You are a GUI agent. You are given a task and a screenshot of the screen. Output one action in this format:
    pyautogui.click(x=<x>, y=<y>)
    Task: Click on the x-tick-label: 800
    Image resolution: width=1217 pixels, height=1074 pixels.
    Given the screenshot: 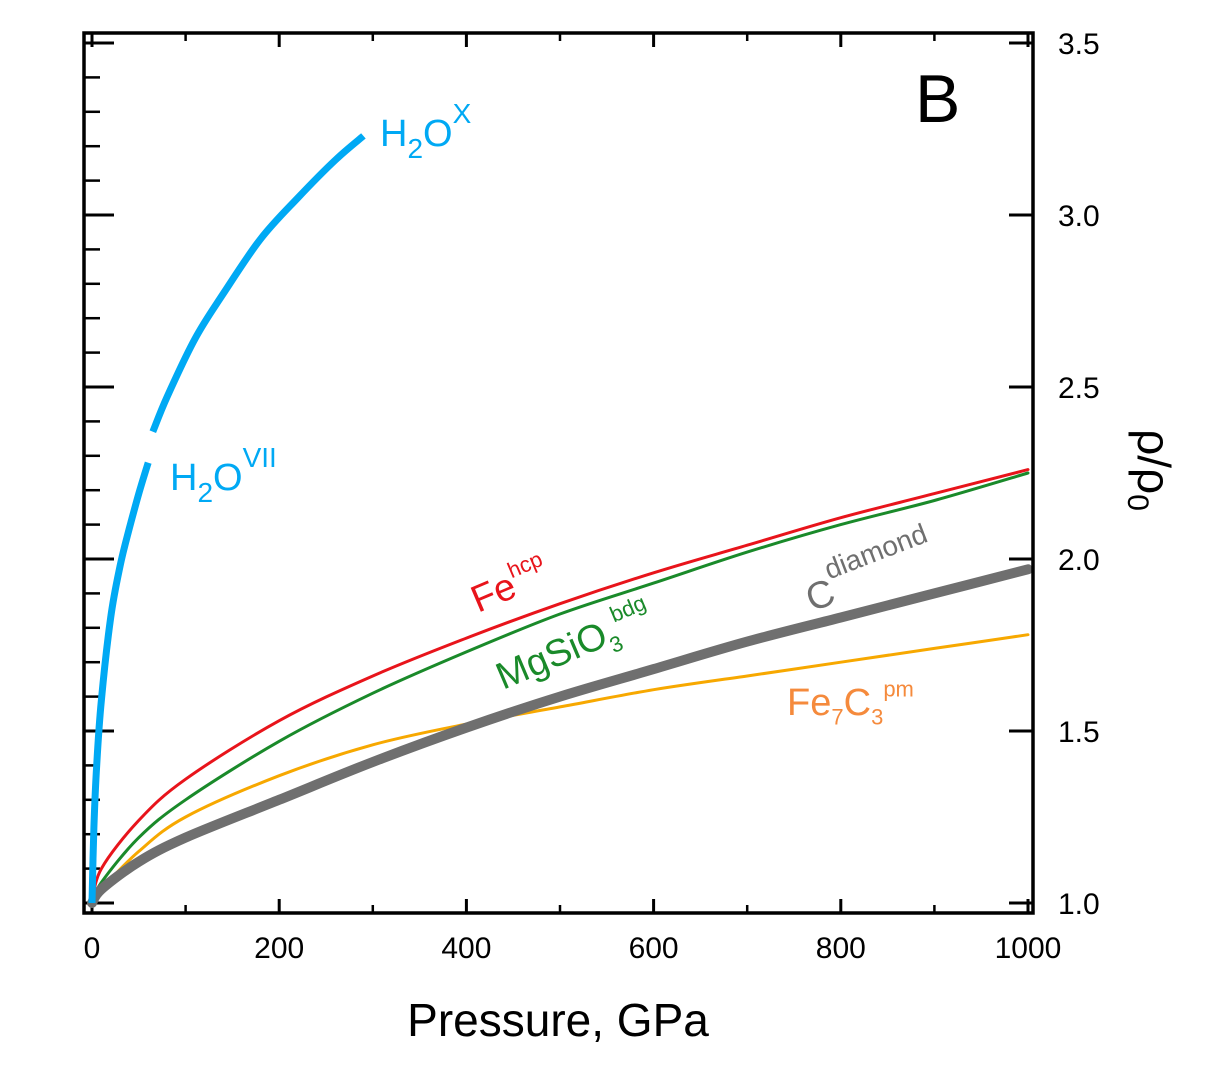 What is the action you would take?
    pyautogui.click(x=841, y=948)
    